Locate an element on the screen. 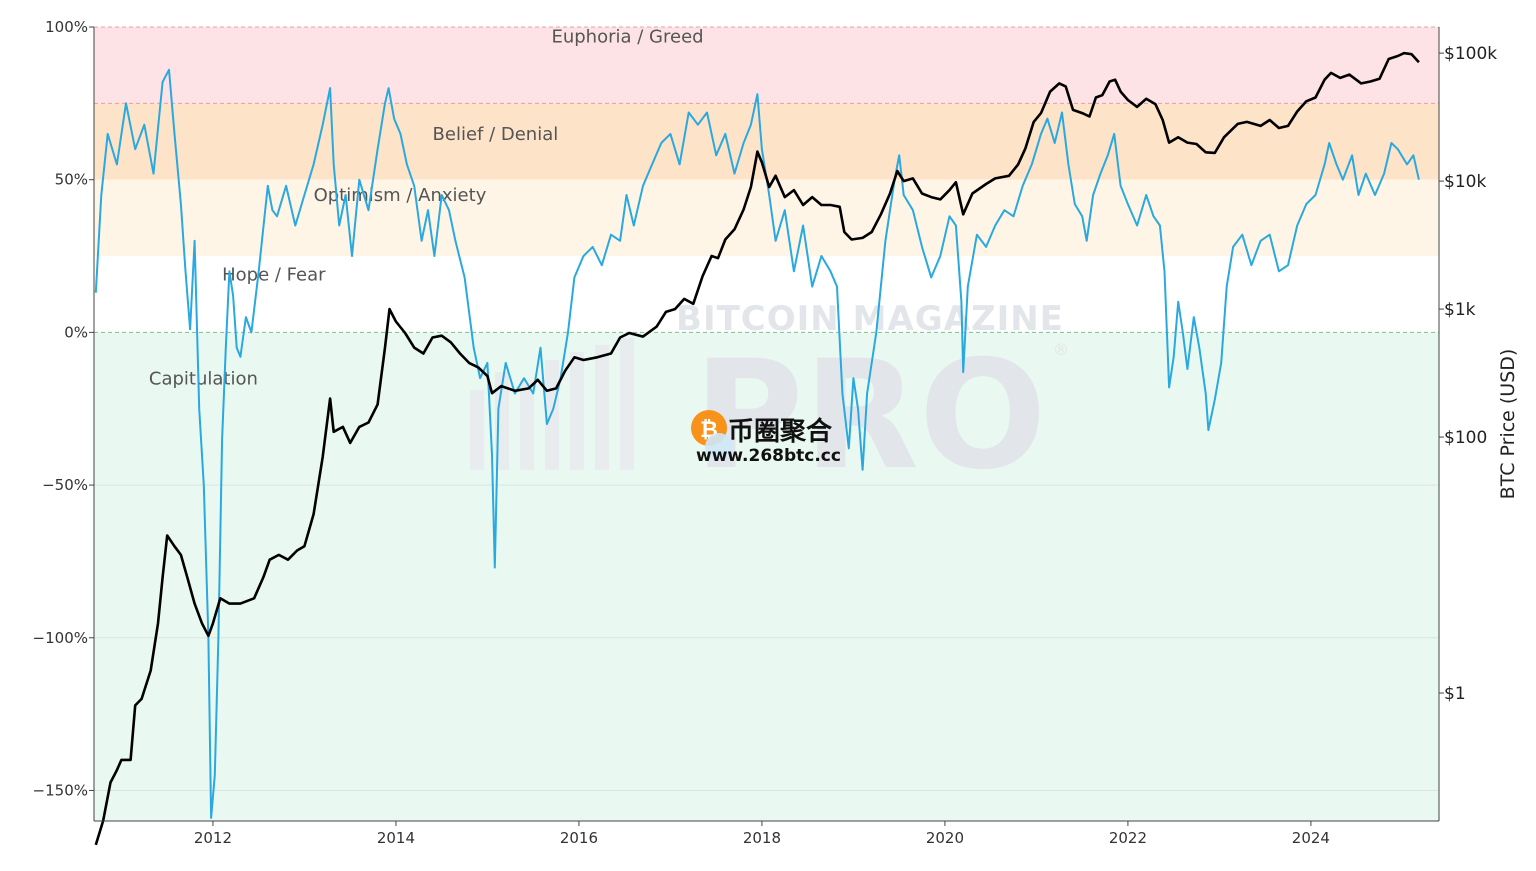 Image resolution: width=1536 pixels, height=871 pixels. x-tick-label: 2022 is located at coordinates (1128, 838).